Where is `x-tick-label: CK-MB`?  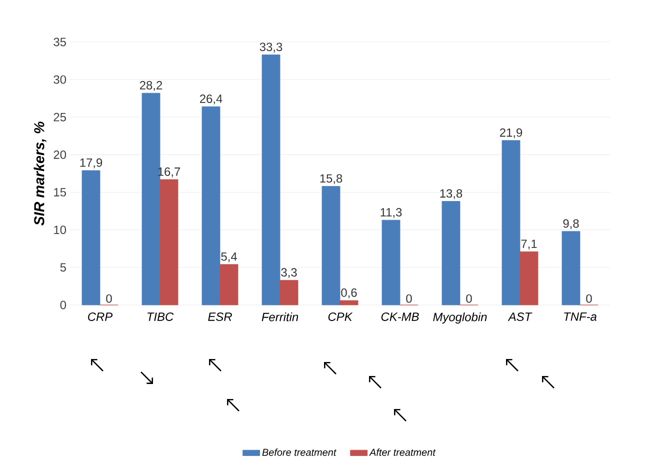
x-tick-label: CK-MB is located at coordinates (400, 316).